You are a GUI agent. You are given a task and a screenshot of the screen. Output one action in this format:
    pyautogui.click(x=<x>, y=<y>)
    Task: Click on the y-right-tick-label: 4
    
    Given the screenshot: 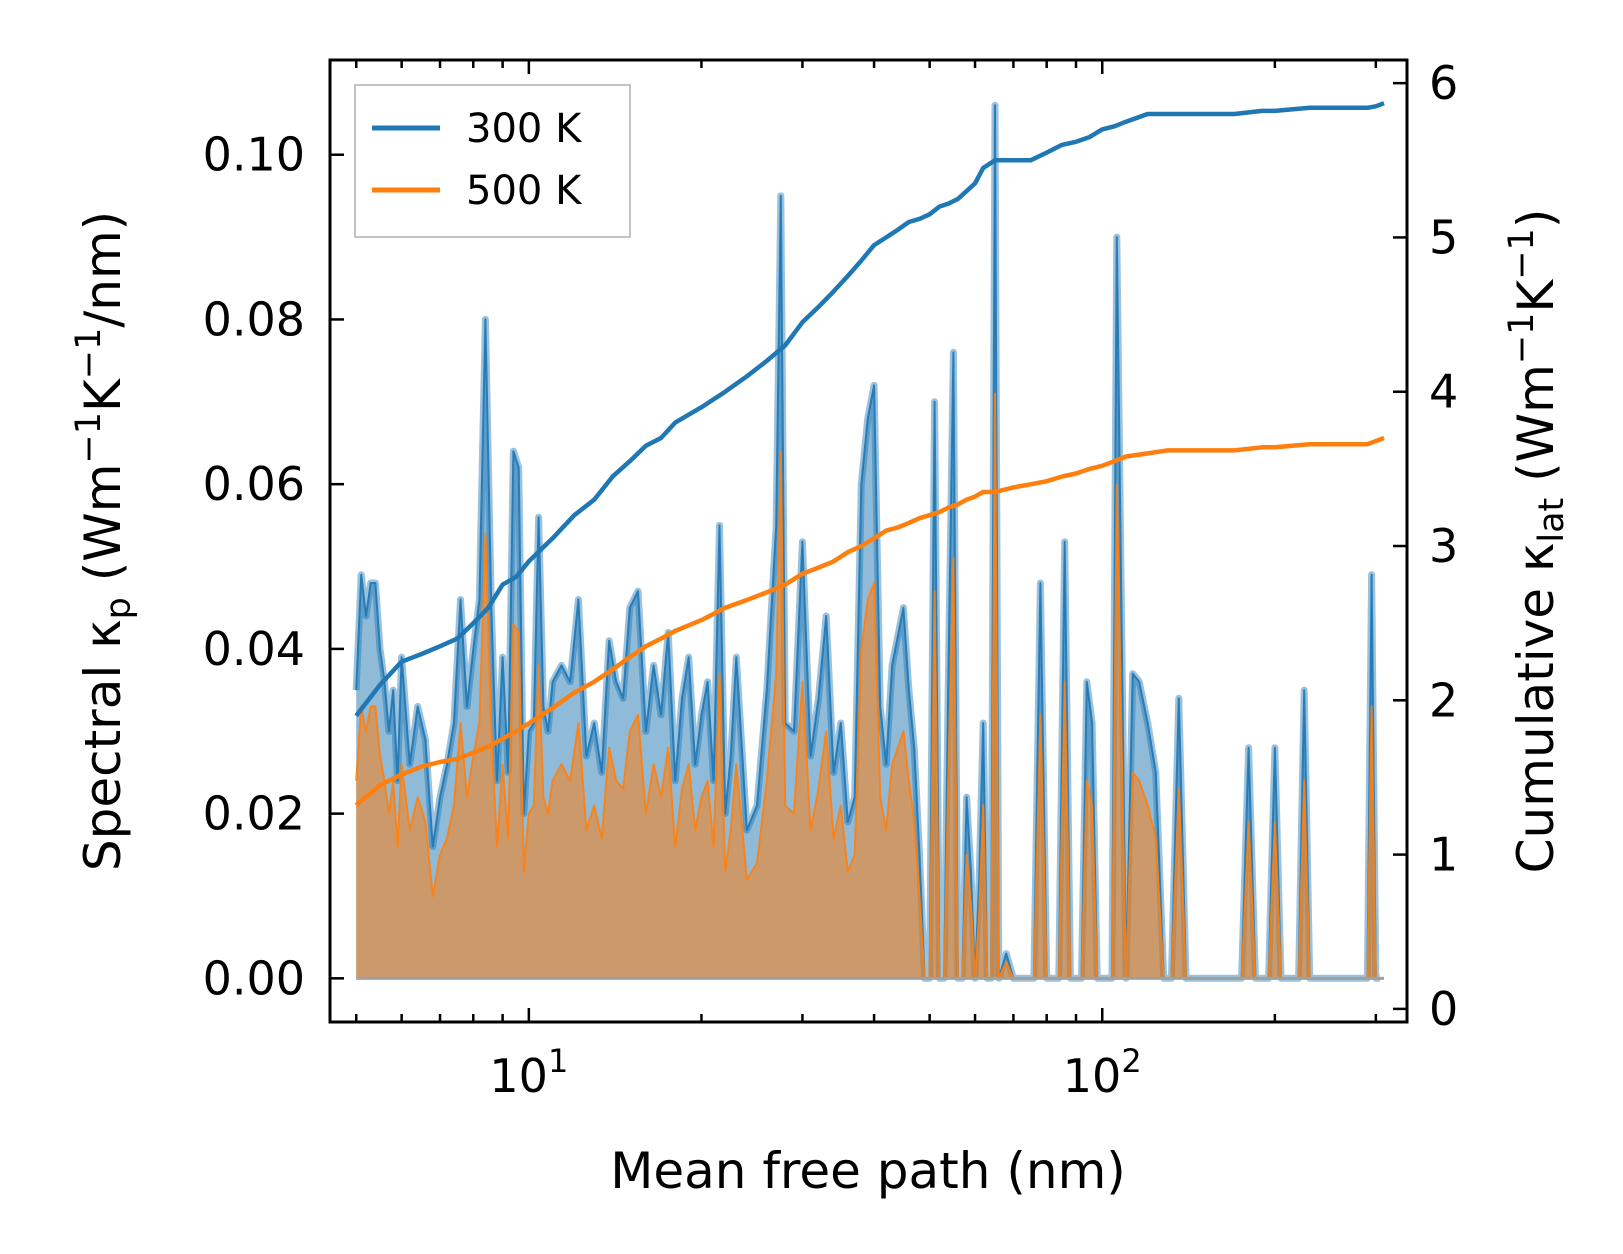 What is the action you would take?
    pyautogui.click(x=1443, y=392)
    